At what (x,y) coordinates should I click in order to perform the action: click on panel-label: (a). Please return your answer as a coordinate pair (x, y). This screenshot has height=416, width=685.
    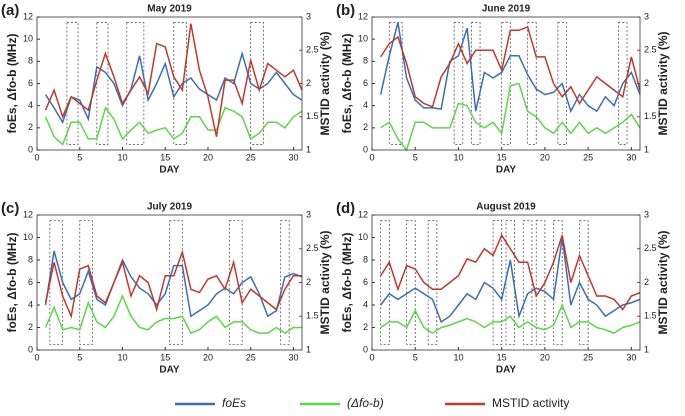
    Looking at the image, I should click on (10, 10).